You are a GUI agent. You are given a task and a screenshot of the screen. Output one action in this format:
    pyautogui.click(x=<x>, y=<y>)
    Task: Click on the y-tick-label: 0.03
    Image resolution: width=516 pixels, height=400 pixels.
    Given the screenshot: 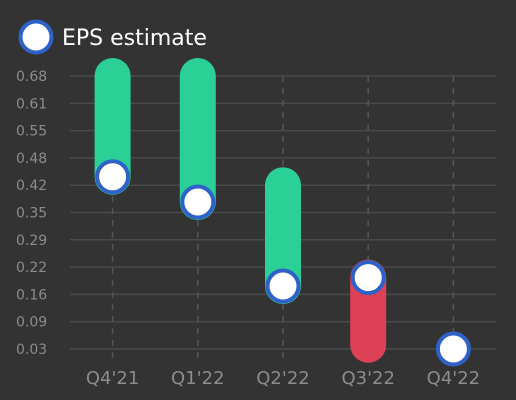 What is the action you would take?
    pyautogui.click(x=31, y=350)
    